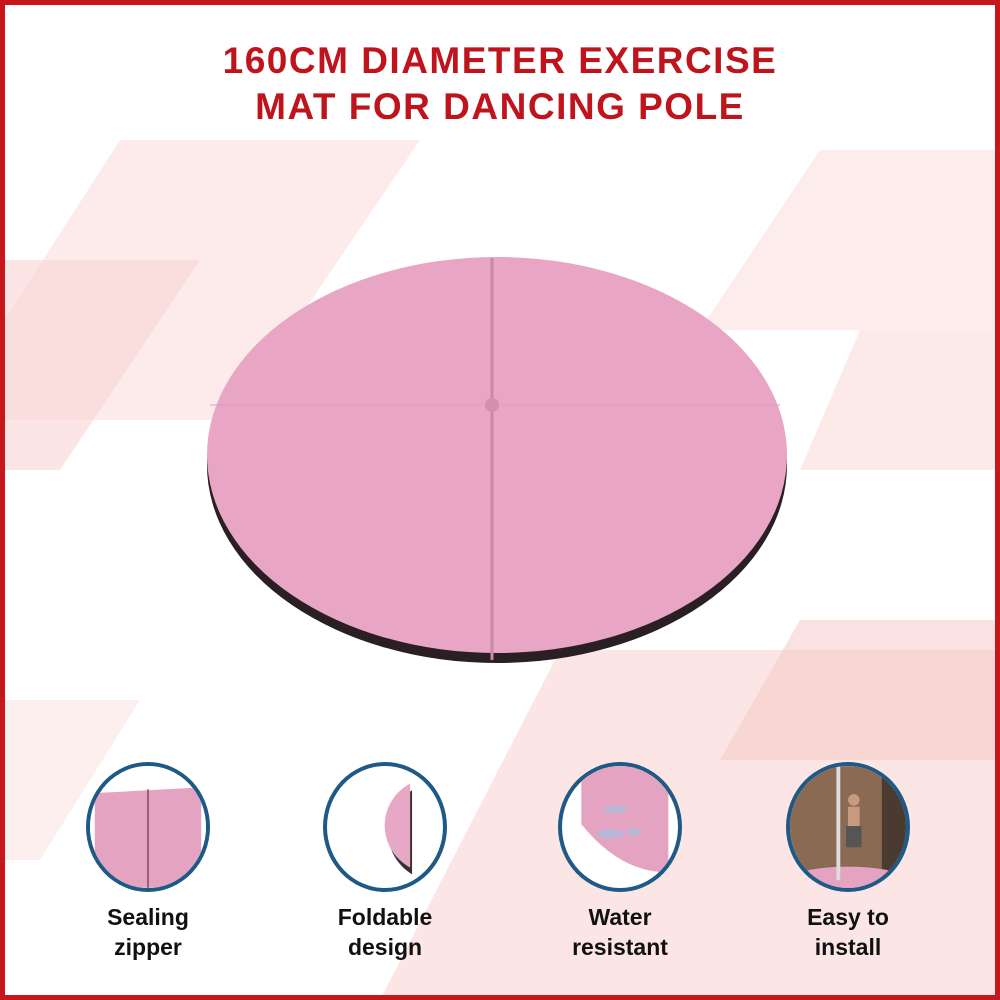 The height and width of the screenshot is (1000, 1000). Describe the element at coordinates (148, 827) in the screenshot. I see `sealing-zipper-image` at that location.